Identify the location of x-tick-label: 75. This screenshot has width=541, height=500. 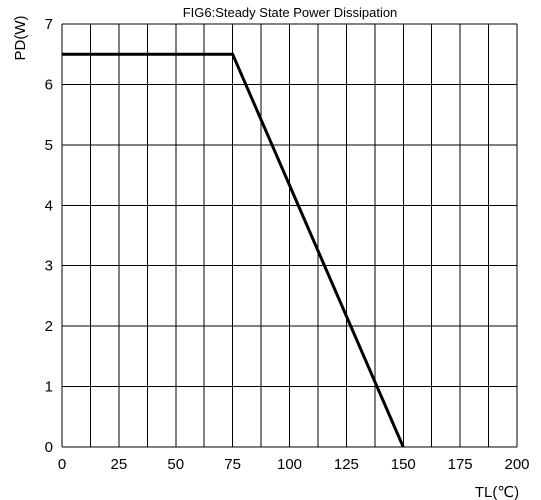
(232, 464).